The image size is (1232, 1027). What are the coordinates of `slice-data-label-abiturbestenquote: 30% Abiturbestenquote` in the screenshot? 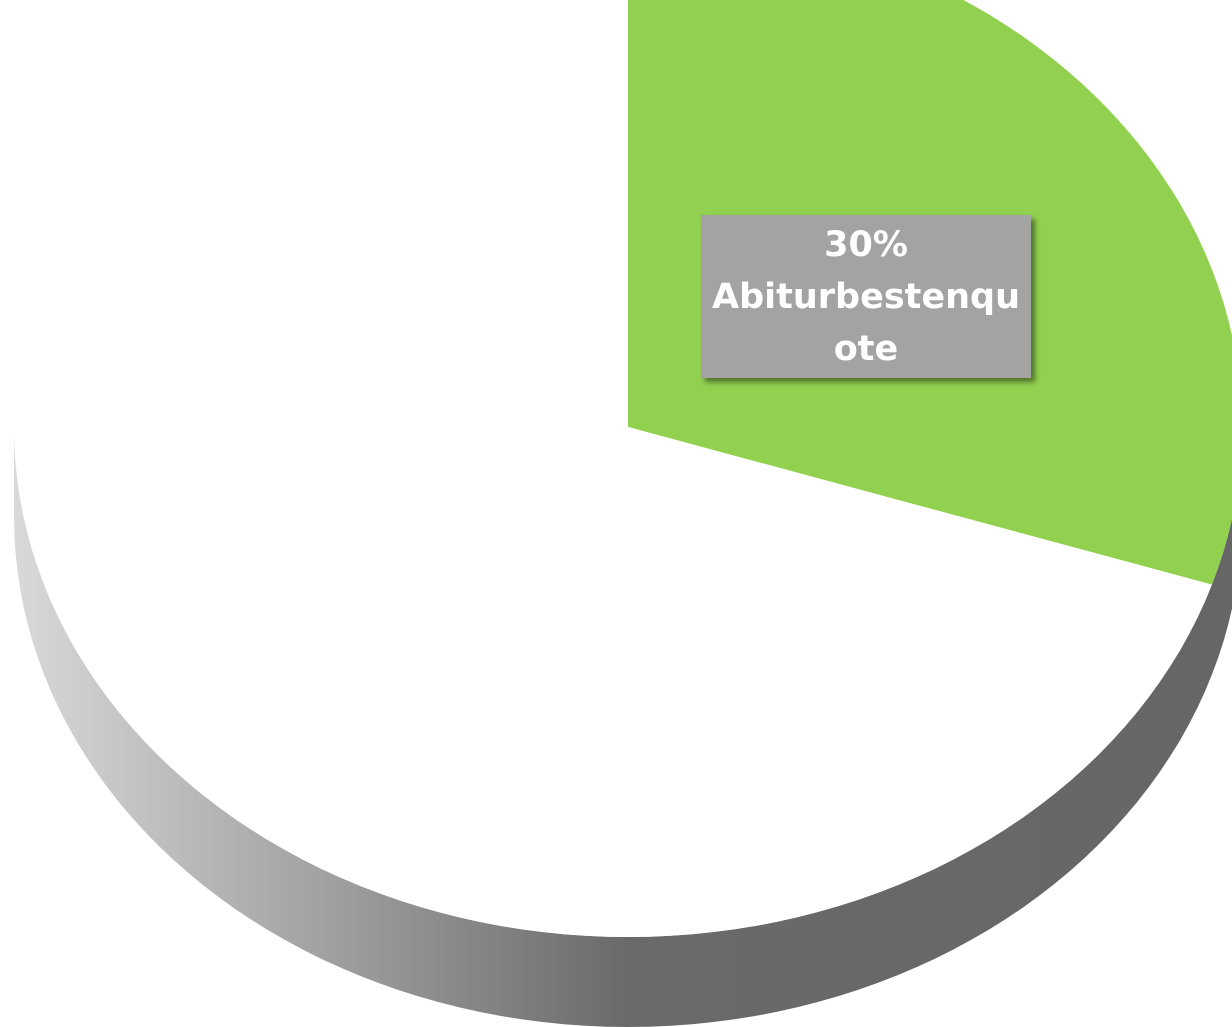 It's located at (866, 296).